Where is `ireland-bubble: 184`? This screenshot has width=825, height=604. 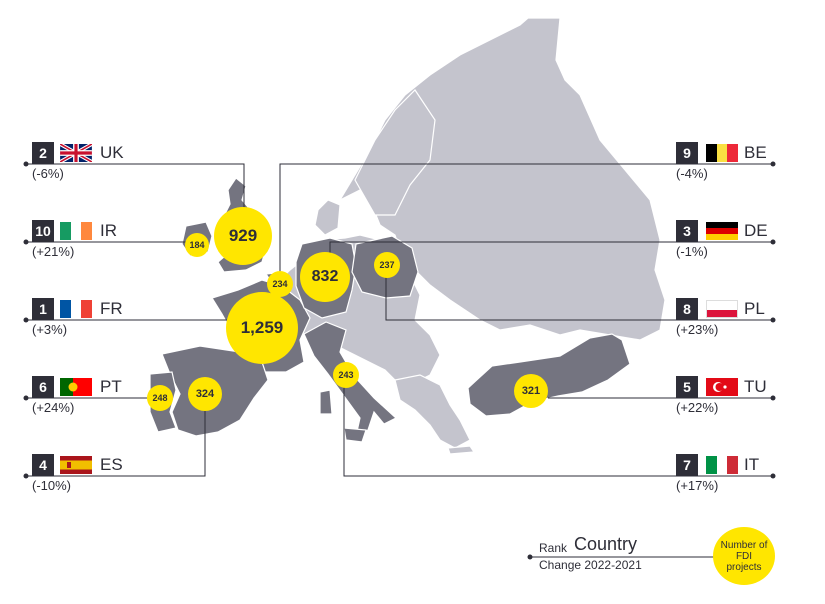 ireland-bubble: 184 is located at coordinates (197, 245).